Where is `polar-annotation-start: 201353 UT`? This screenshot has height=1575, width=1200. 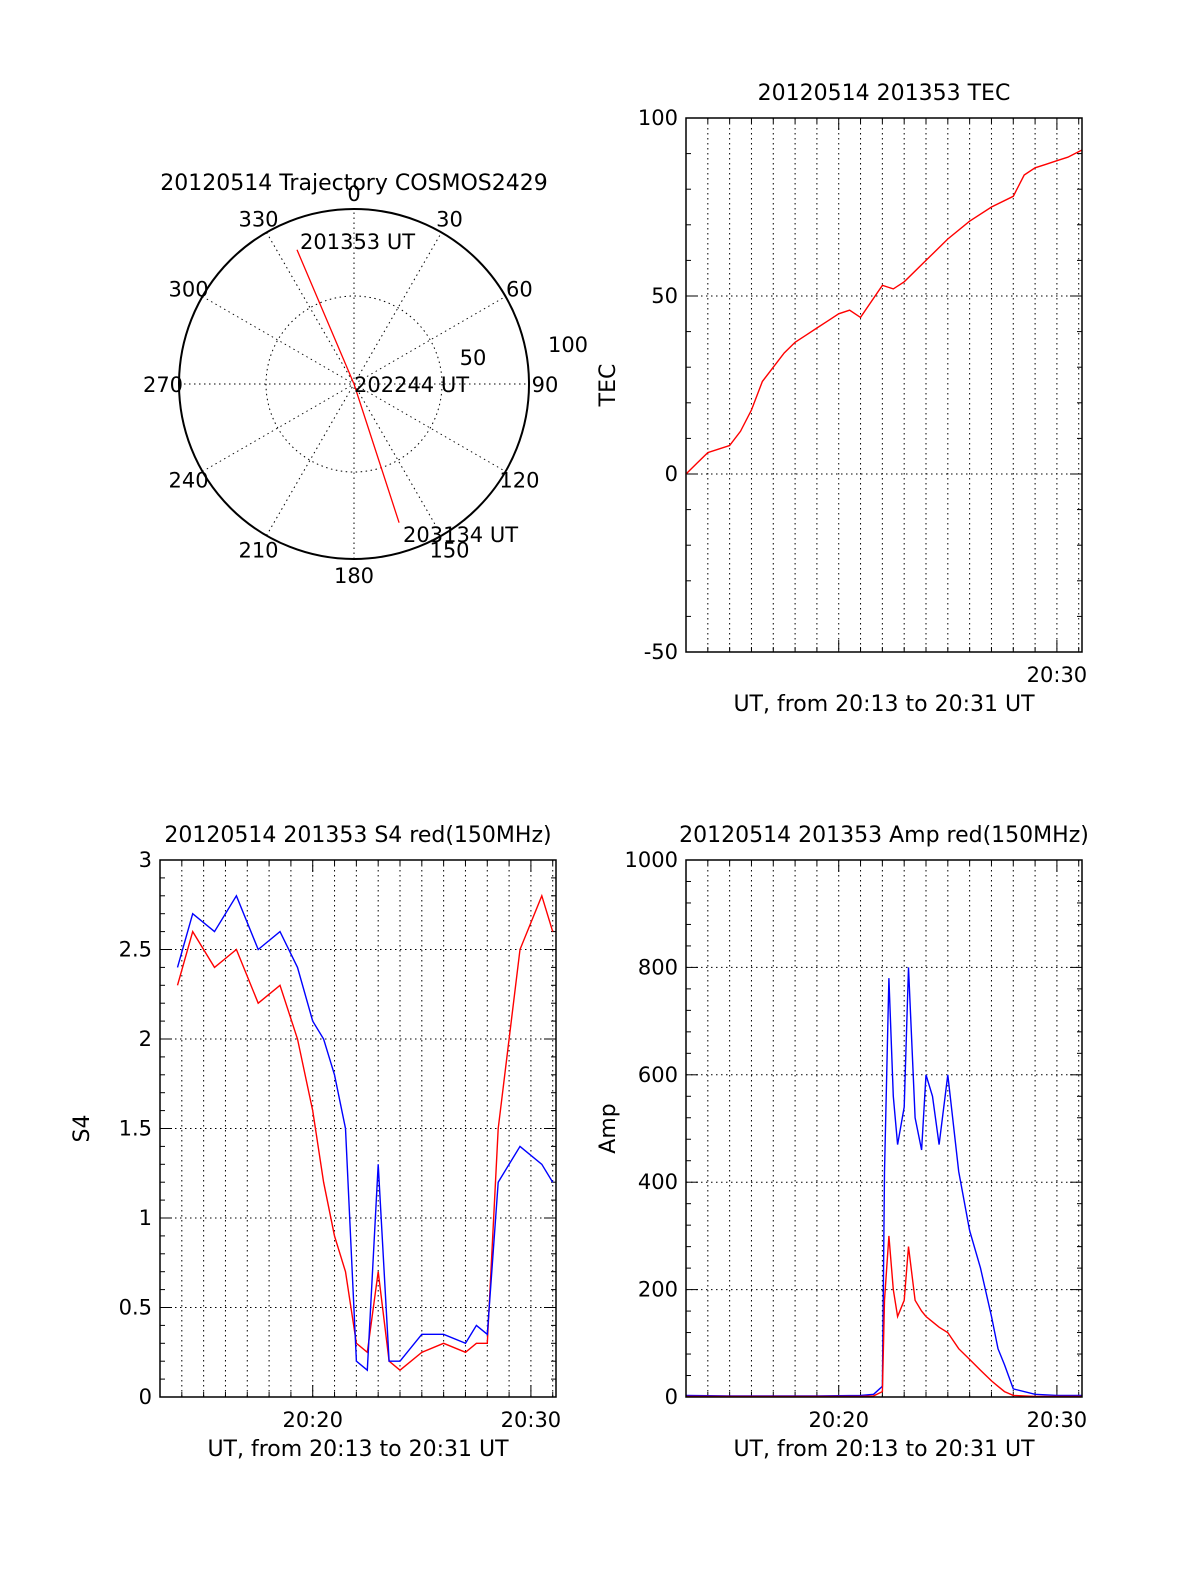 polar-annotation-start: 201353 UT is located at coordinates (357, 242).